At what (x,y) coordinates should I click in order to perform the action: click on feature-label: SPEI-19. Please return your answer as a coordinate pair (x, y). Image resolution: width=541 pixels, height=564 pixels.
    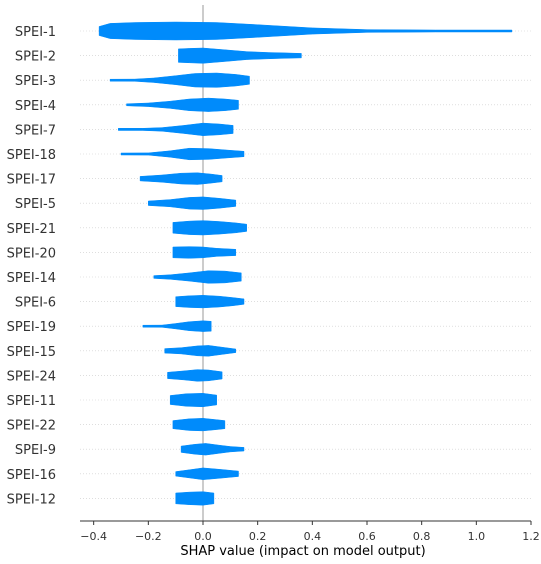
    Looking at the image, I should click on (31, 327).